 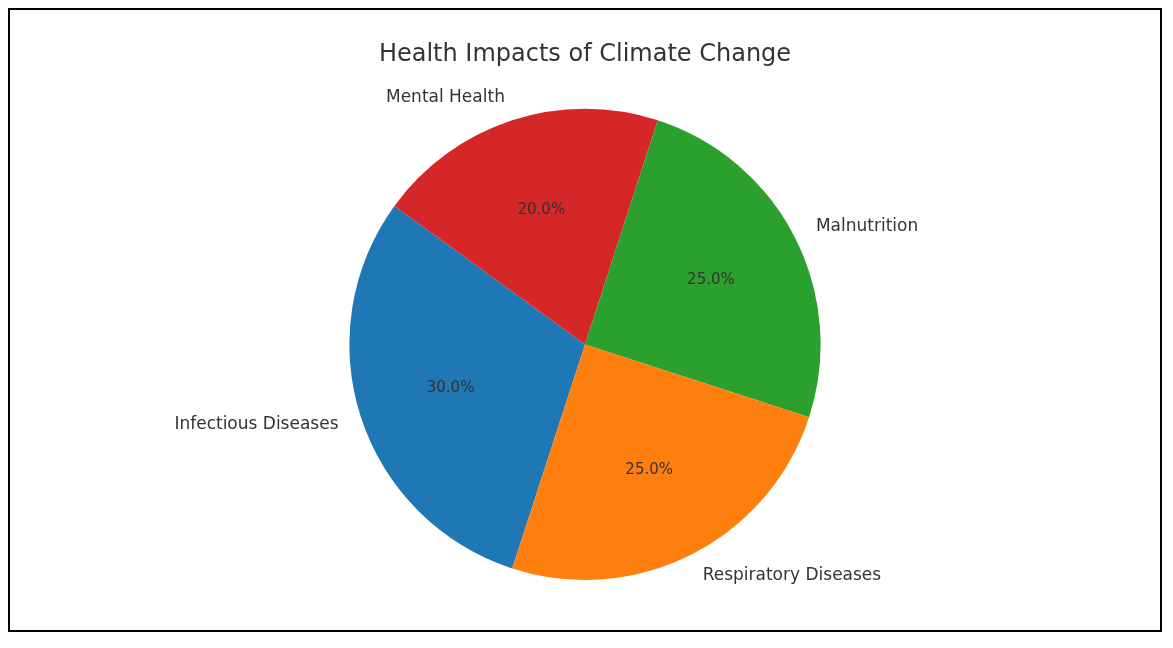 What do you see at coordinates (792, 573) in the screenshot?
I see `slice-label: Respiratory Diseases` at bounding box center [792, 573].